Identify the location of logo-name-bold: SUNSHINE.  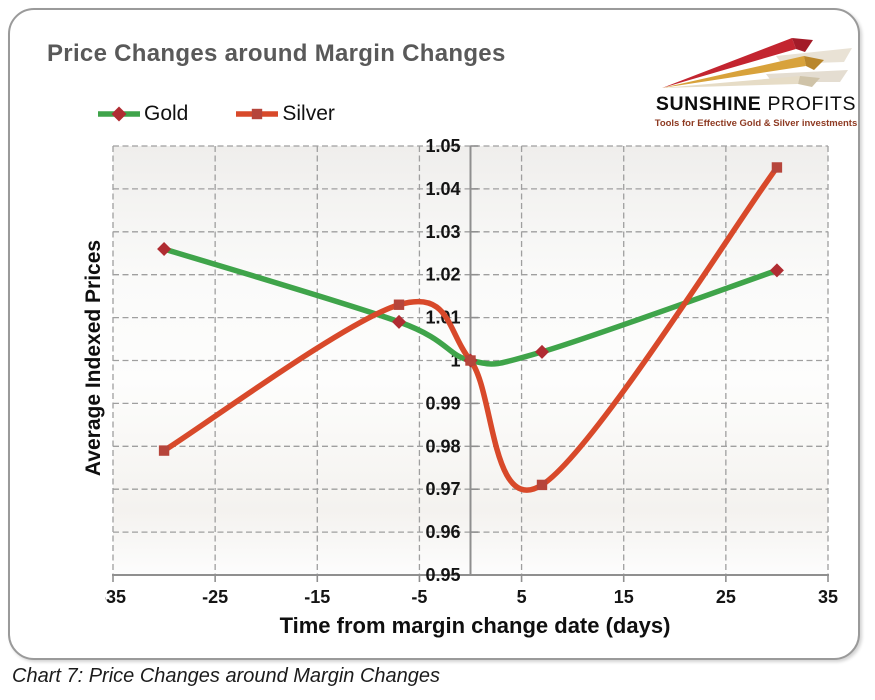
(708, 104).